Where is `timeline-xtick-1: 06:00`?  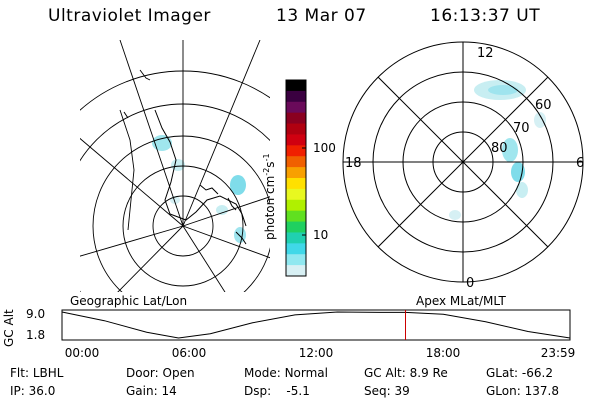 timeline-xtick-1: 06:00 is located at coordinates (189, 353).